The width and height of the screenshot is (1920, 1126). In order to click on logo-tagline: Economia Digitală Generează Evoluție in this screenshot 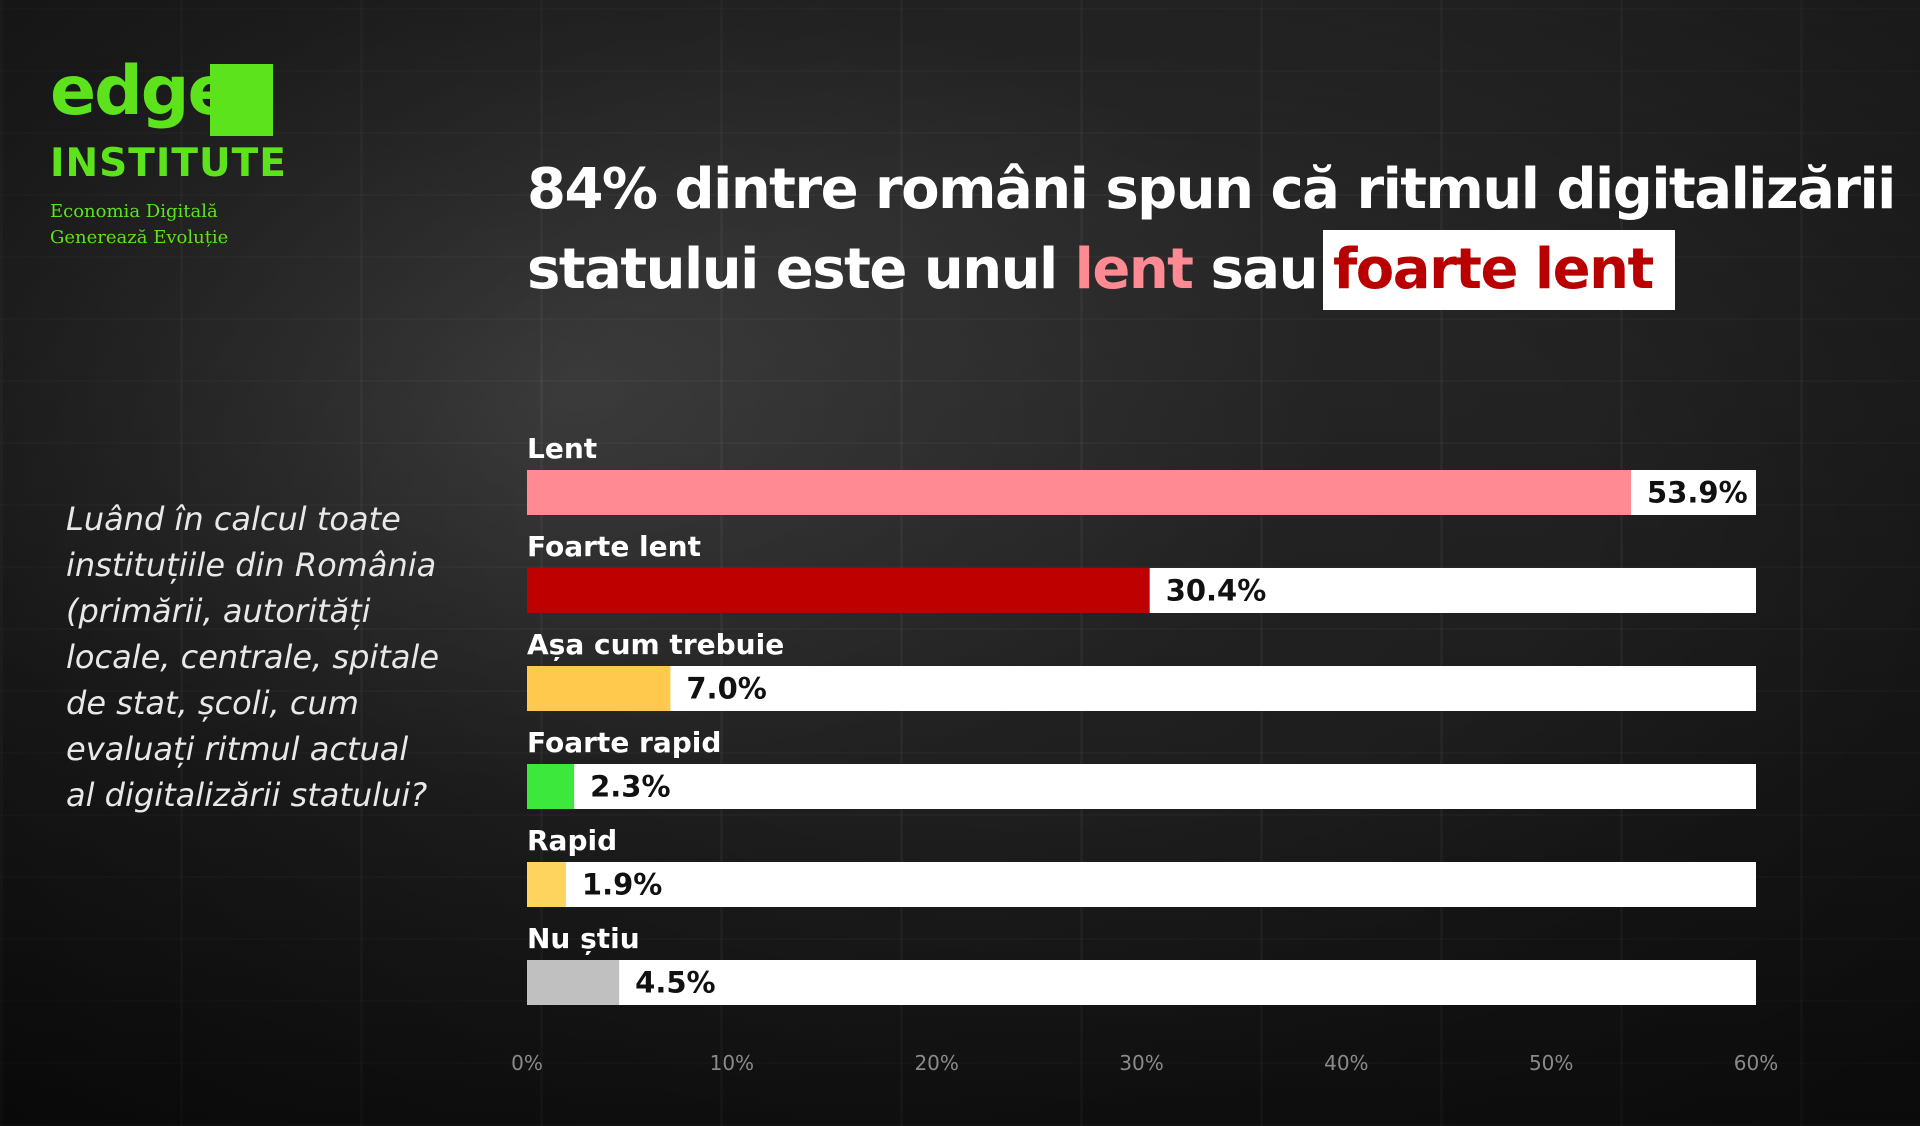, I will do `click(170, 225)`.